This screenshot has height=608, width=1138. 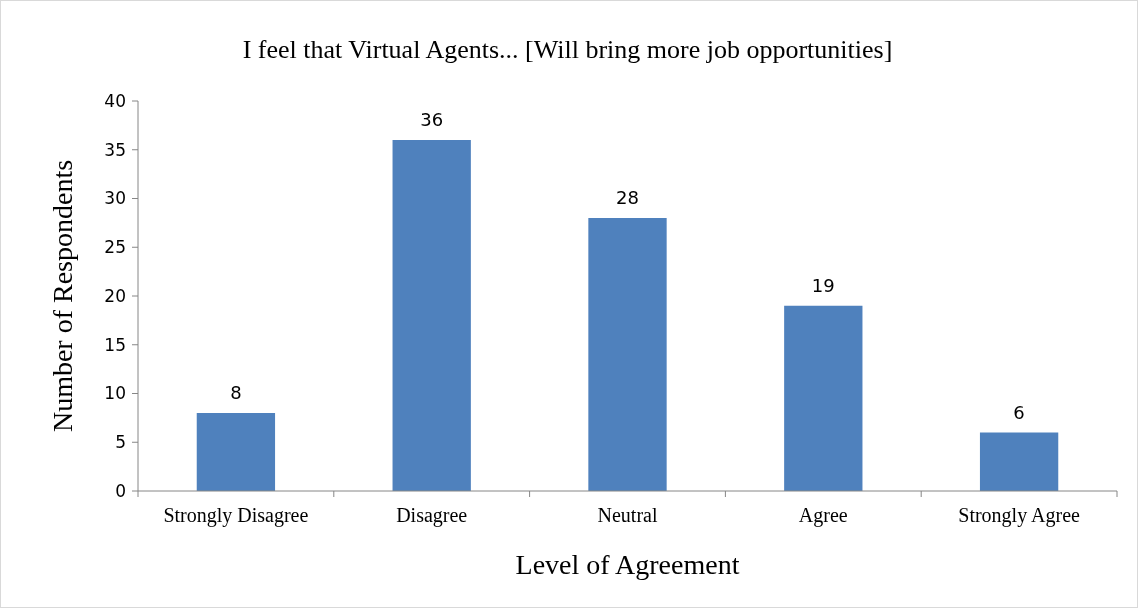 I want to click on y-tick-label: 35, so click(x=115, y=149).